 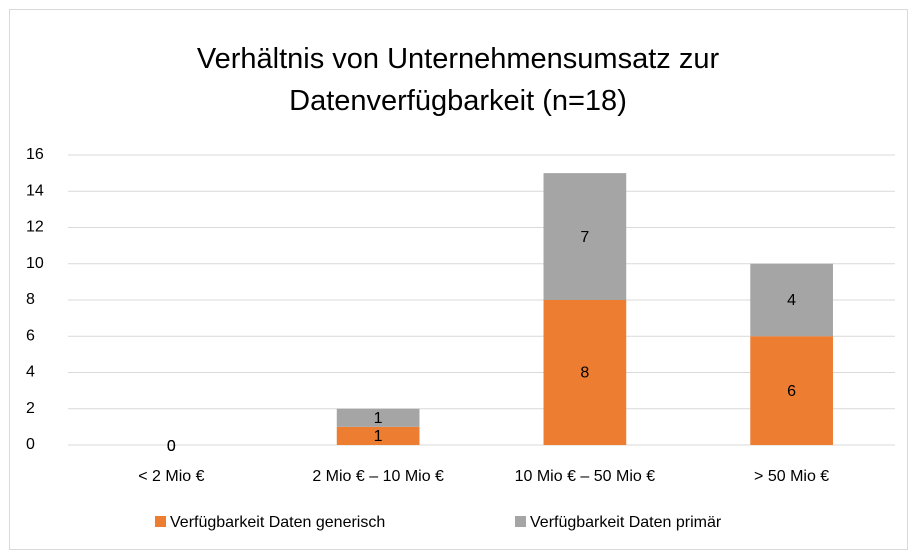 What do you see at coordinates (30, 408) in the screenshot?
I see `y-tick-label: 2` at bounding box center [30, 408].